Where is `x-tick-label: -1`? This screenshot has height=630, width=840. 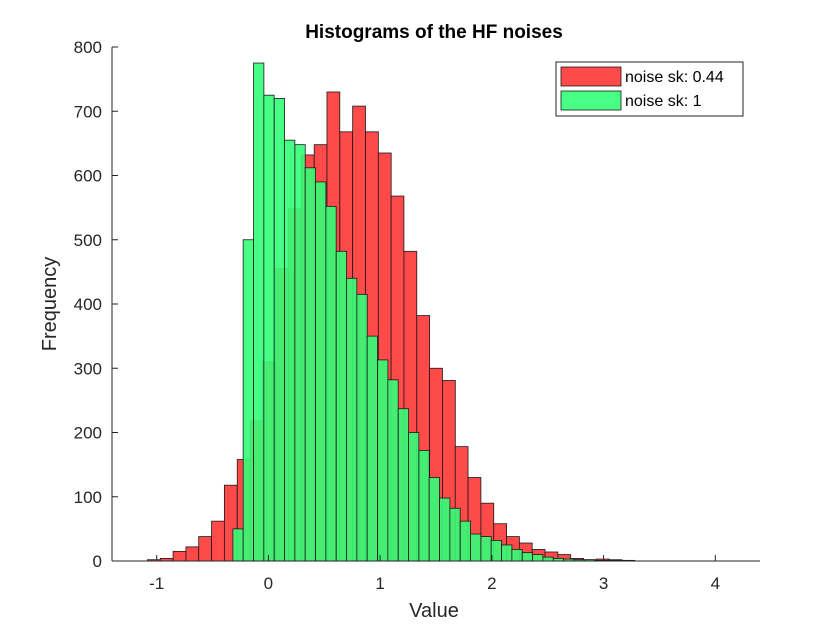 x-tick-label: -1 is located at coordinates (156, 583).